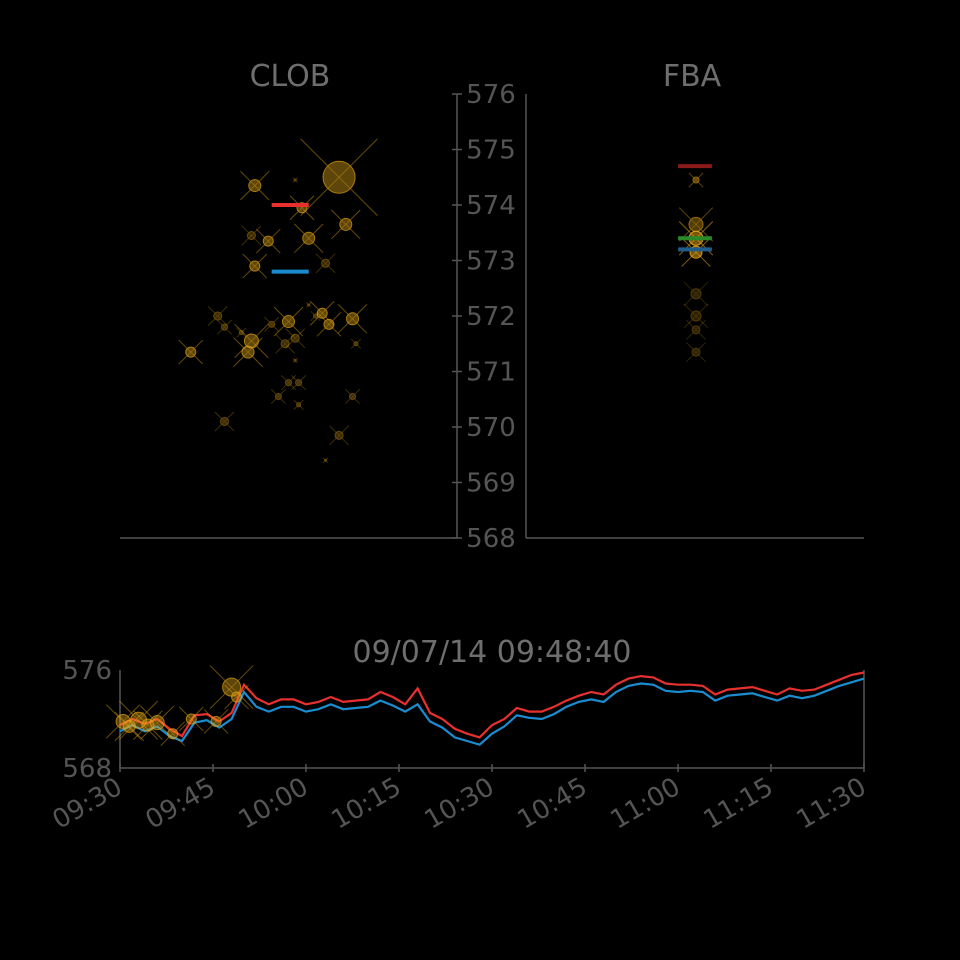 Image resolution: width=960 pixels, height=960 pixels. What do you see at coordinates (491, 428) in the screenshot?
I see `center-y-tick-label-6: 570` at bounding box center [491, 428].